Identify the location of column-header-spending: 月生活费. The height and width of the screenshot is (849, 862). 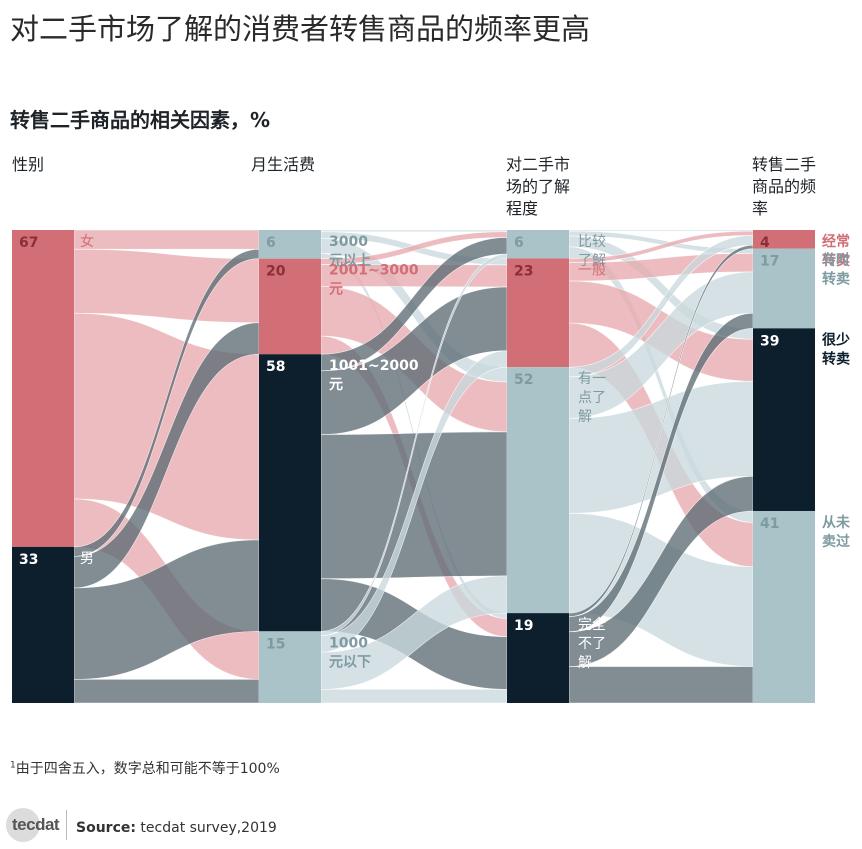
(283, 165).